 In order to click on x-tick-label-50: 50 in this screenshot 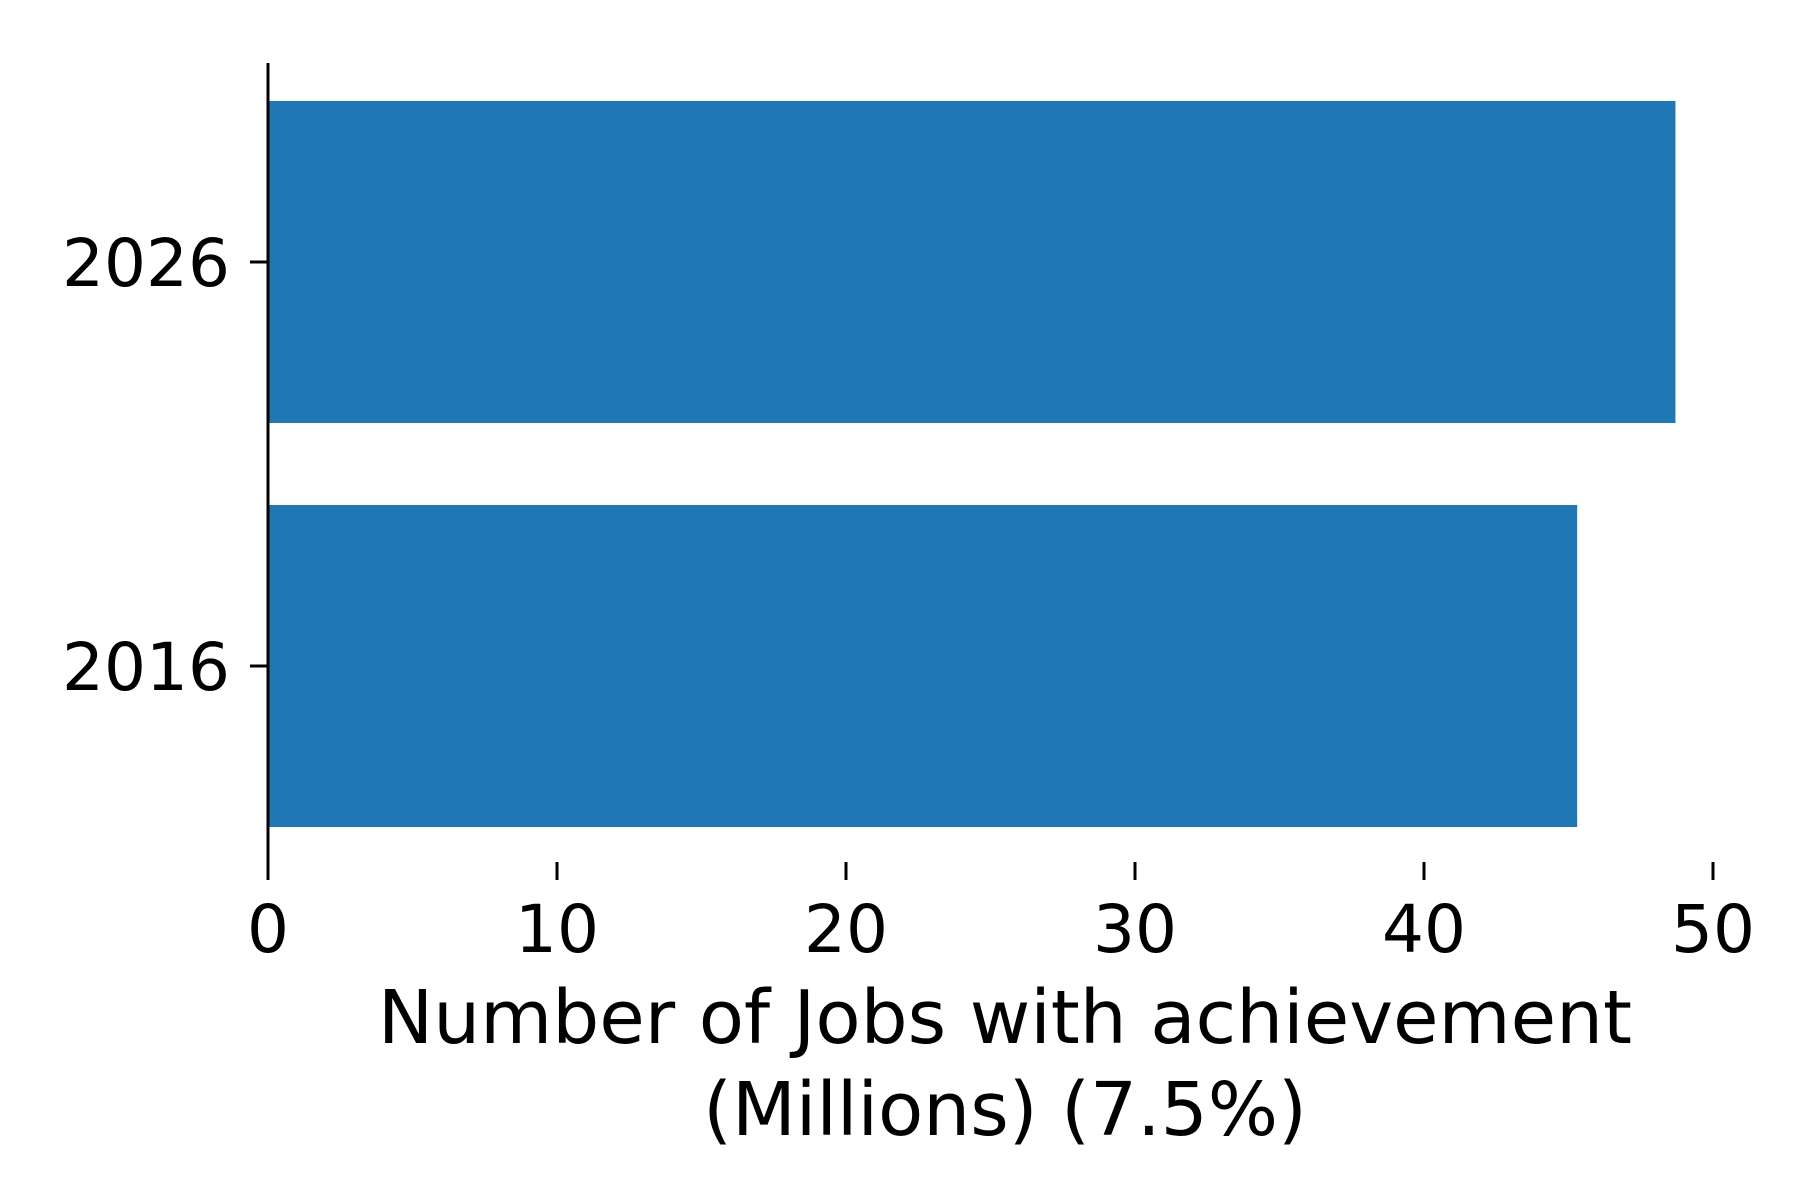, I will do `click(1713, 929)`.